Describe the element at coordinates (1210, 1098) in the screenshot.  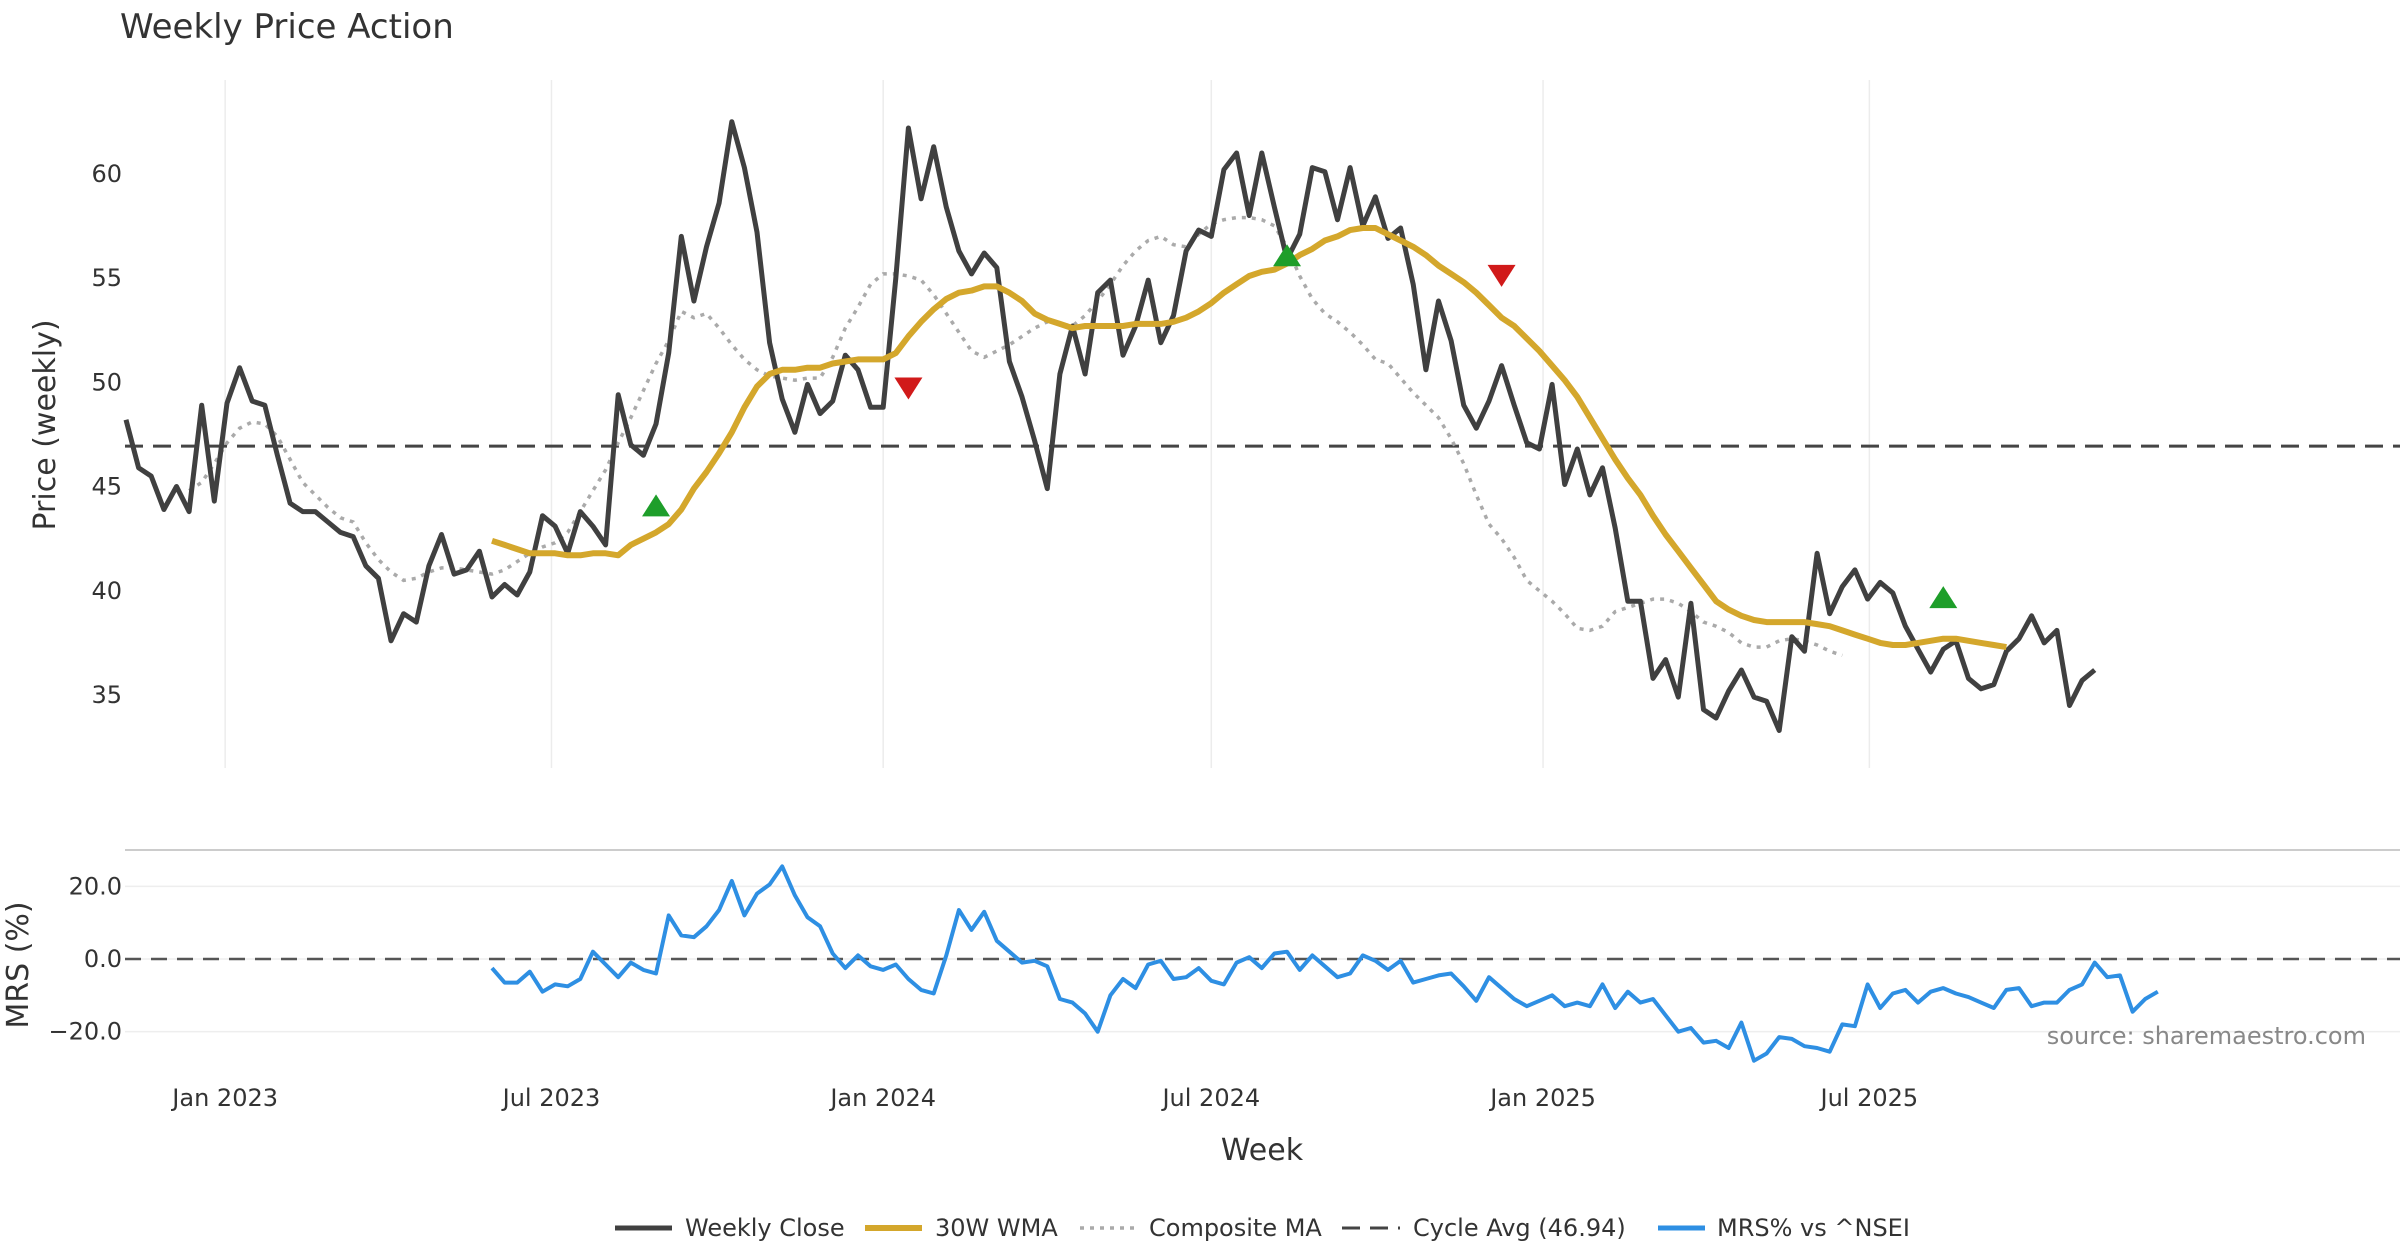
I see `x-tick-label: Jul 2024` at that location.